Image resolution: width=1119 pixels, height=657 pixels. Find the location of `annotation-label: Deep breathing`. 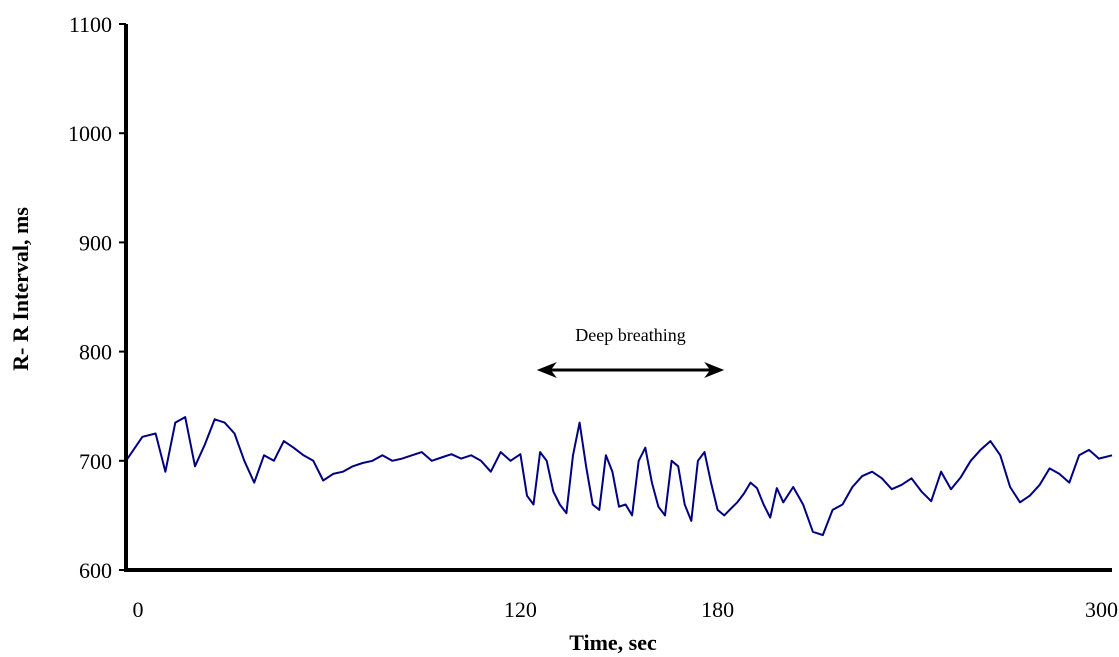

annotation-label: Deep breathing is located at coordinates (630, 335).